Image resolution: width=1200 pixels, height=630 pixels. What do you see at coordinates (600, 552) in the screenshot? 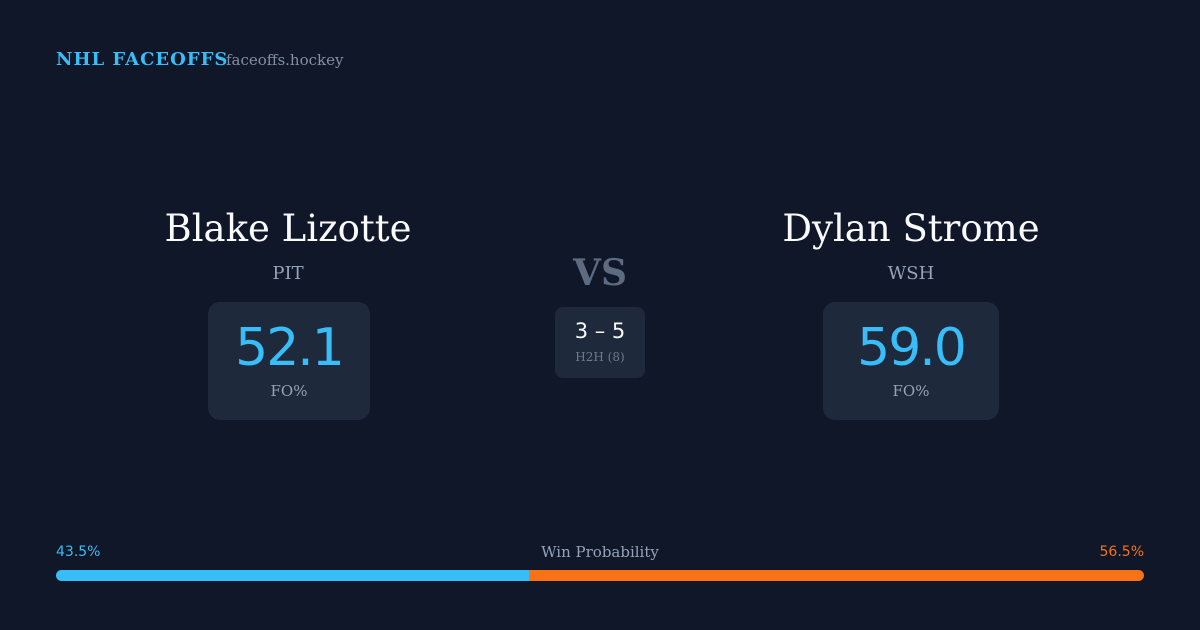
I see `win-prob-label: Win Probability` at bounding box center [600, 552].